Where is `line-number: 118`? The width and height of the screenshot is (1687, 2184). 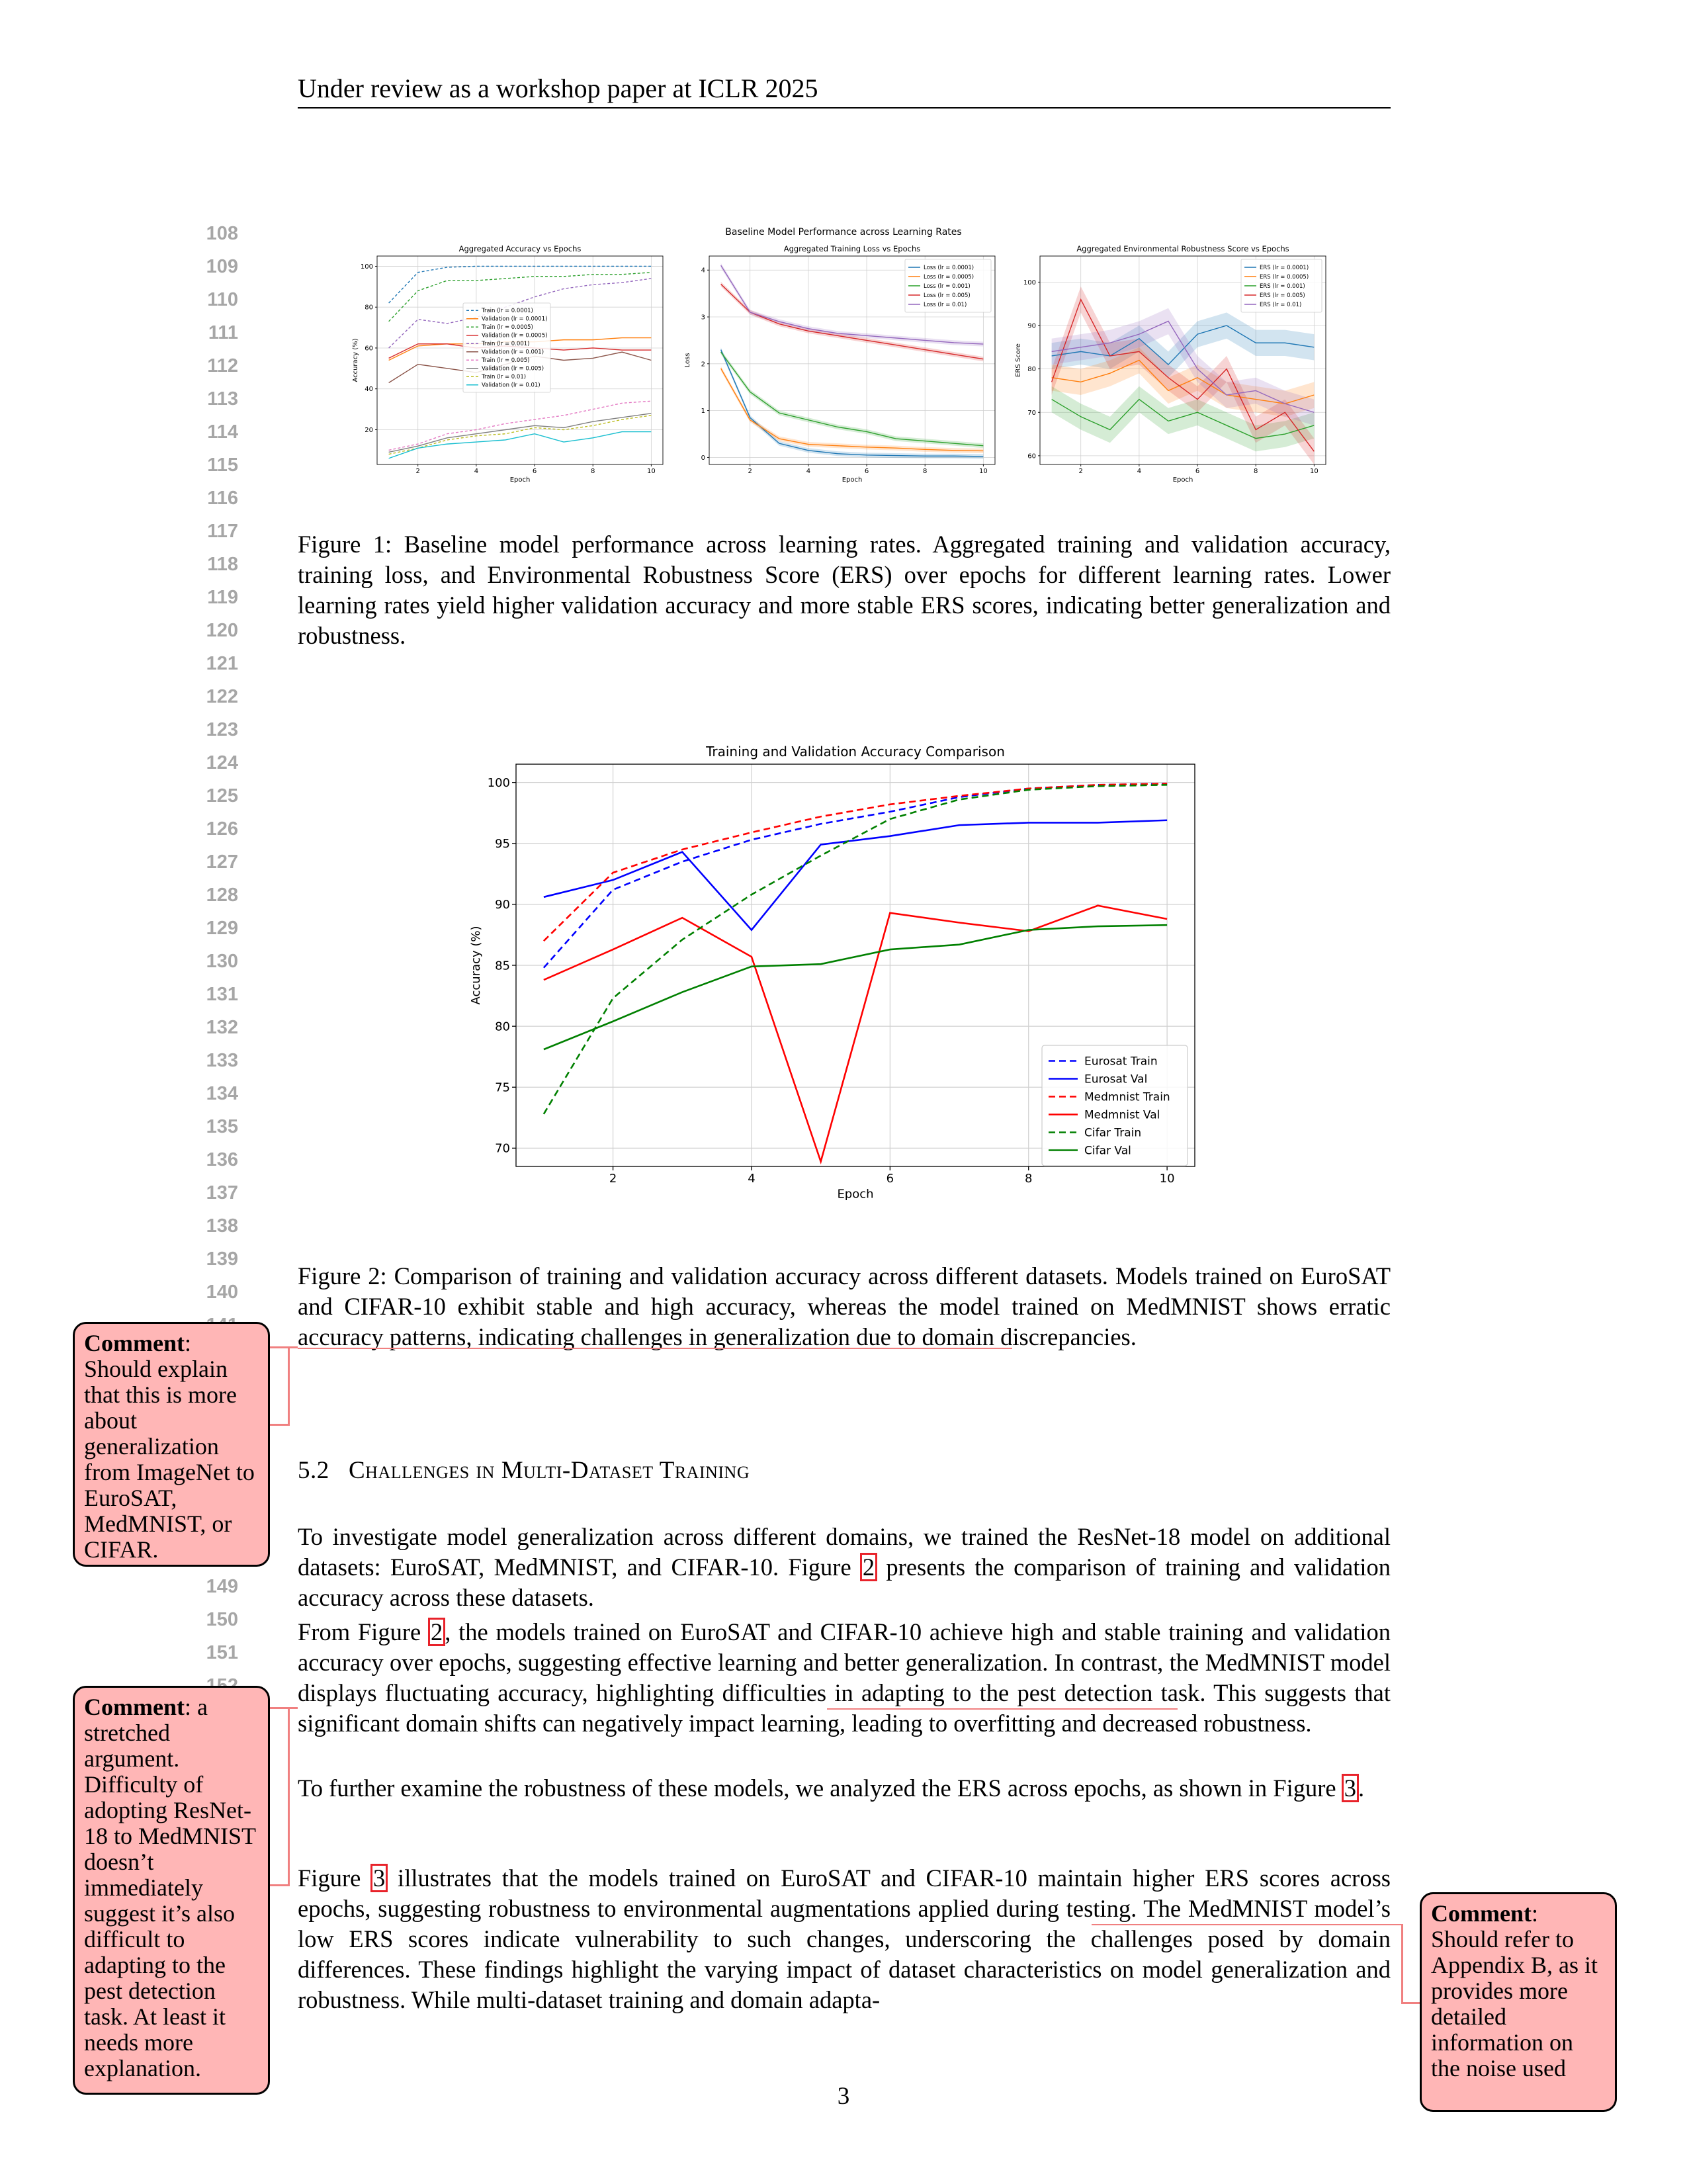 line-number: 118 is located at coordinates (222, 564).